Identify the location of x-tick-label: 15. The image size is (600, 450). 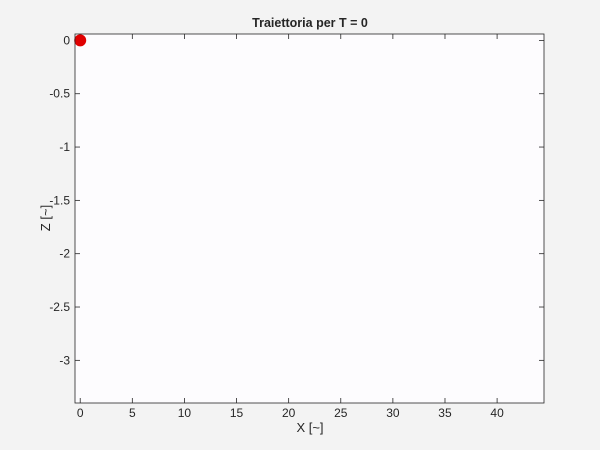
(237, 413).